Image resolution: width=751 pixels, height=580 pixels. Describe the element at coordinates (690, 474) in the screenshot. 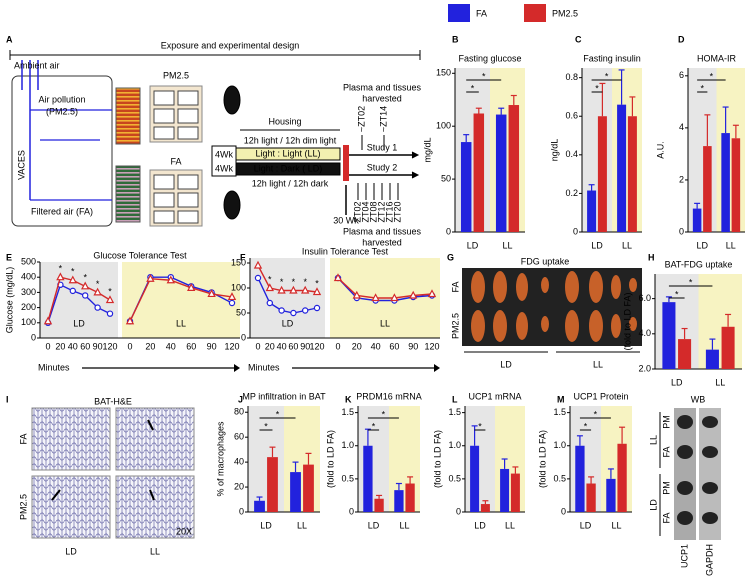

I see `blot-image` at that location.